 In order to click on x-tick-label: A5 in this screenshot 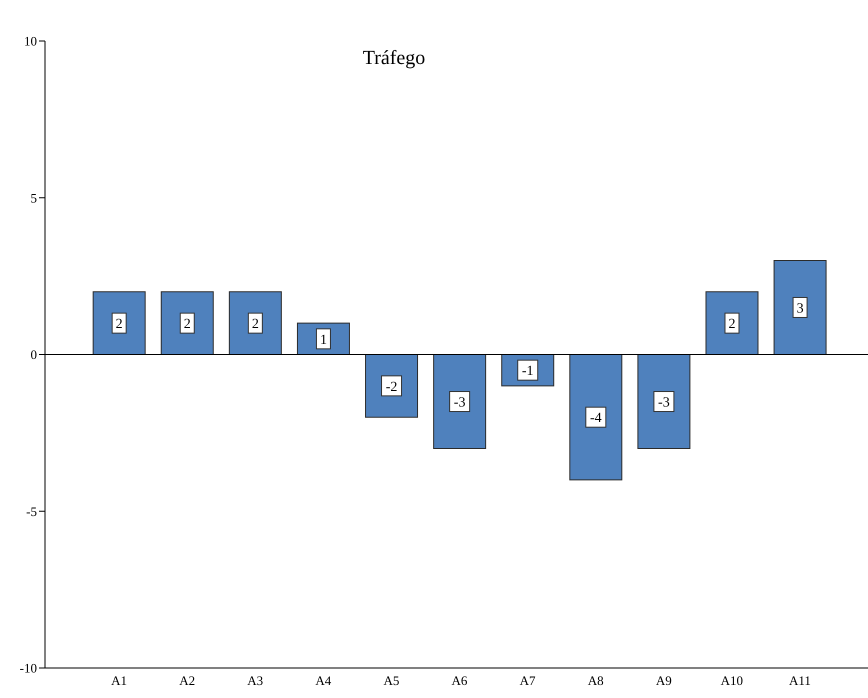, I will do `click(391, 680)`.